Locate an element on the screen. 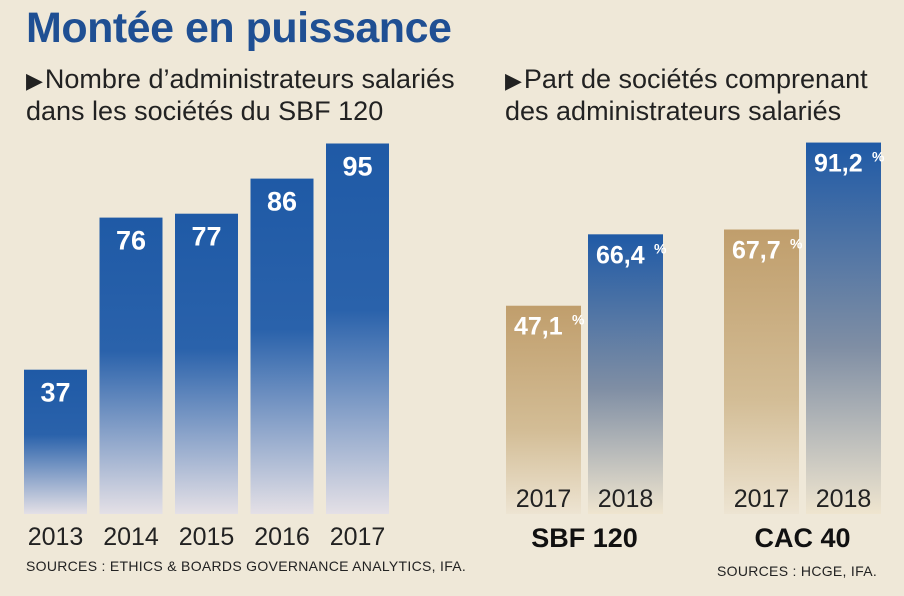 The image size is (904, 596). left-subtitle-line1: Nombre d’administrateurs salariés is located at coordinates (249, 79).